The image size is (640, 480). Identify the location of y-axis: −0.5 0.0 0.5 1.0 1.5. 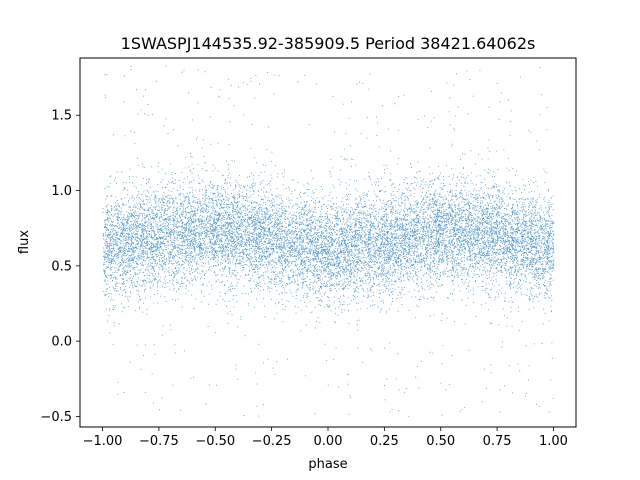
(60, 267).